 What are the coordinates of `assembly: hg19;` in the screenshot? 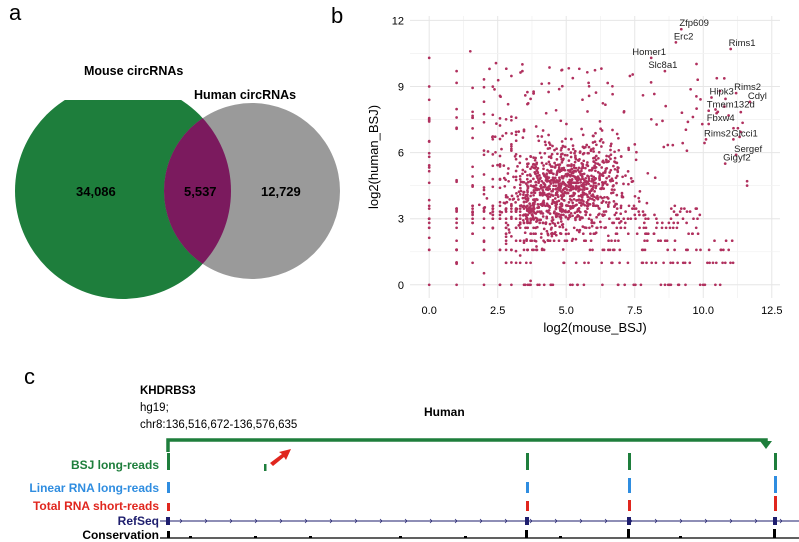 It's located at (154, 408).